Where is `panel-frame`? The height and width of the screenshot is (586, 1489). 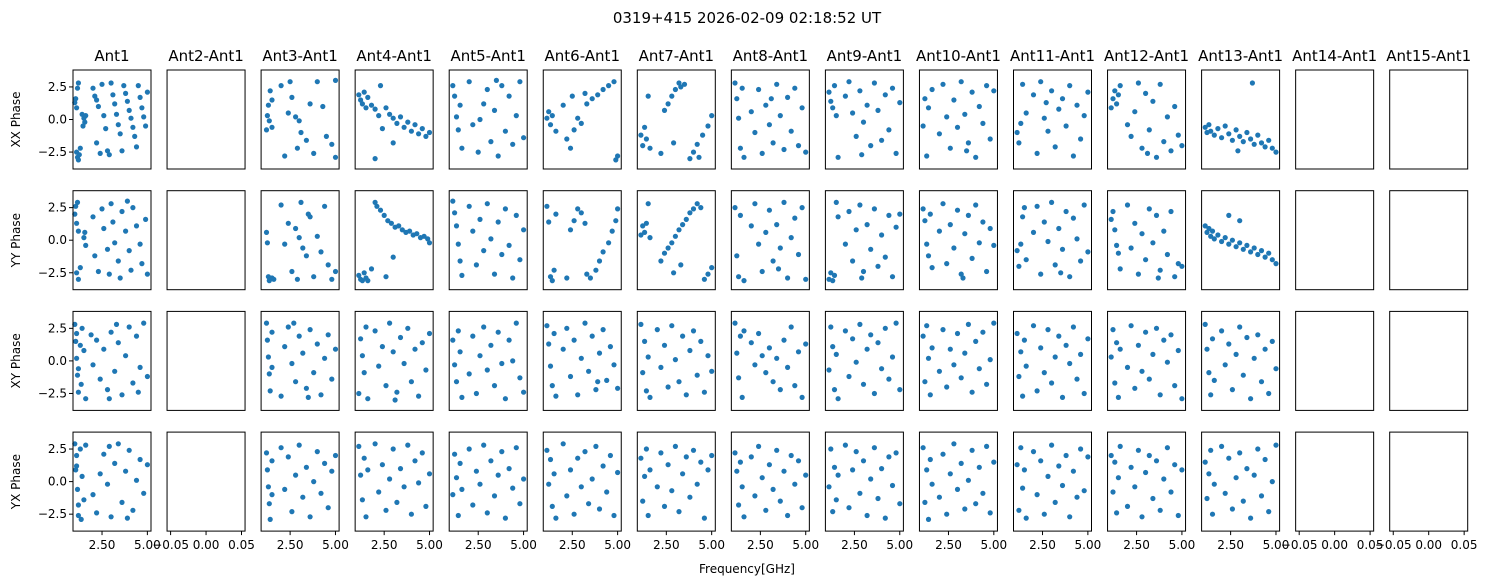
panel-frame is located at coordinates (864, 119).